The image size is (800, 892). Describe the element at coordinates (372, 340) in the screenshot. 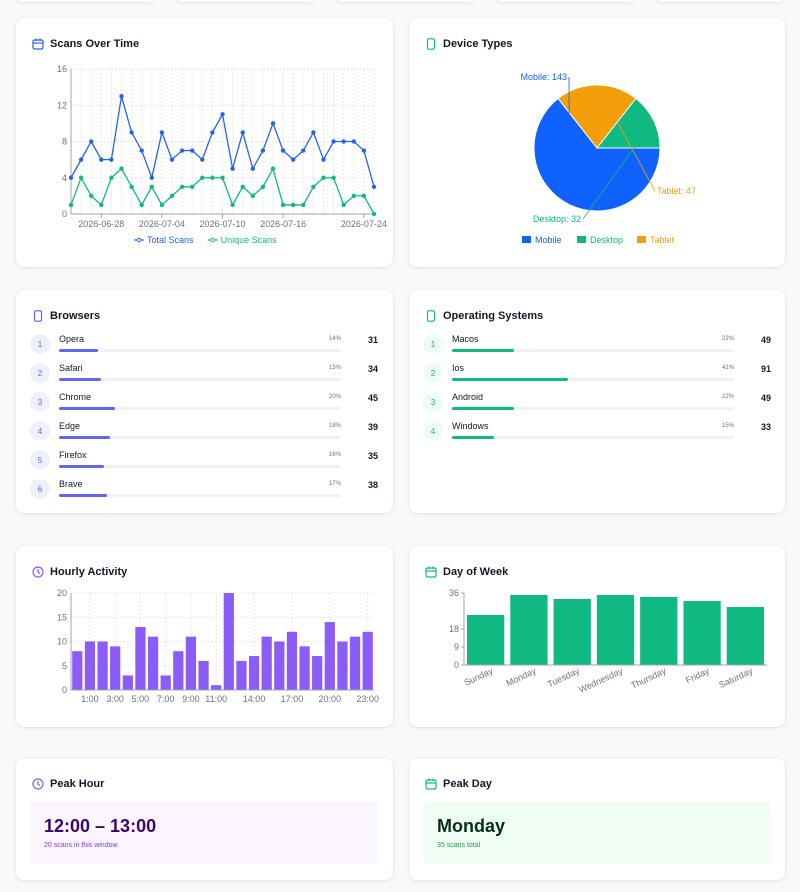

I see `browser-count: 31` at that location.